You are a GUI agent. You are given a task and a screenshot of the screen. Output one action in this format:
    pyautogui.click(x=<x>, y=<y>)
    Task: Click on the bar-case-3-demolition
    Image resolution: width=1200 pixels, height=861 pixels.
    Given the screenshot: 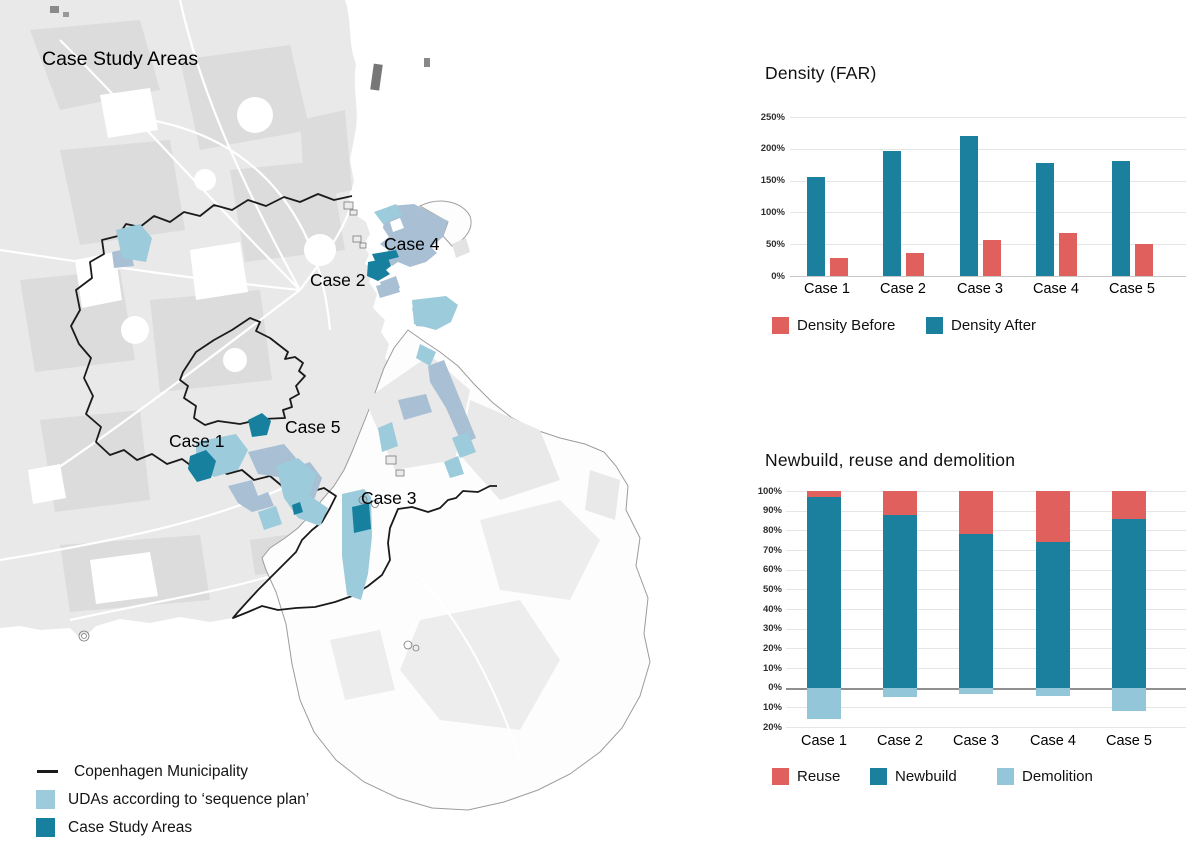 What is the action you would take?
    pyautogui.click(x=976, y=690)
    